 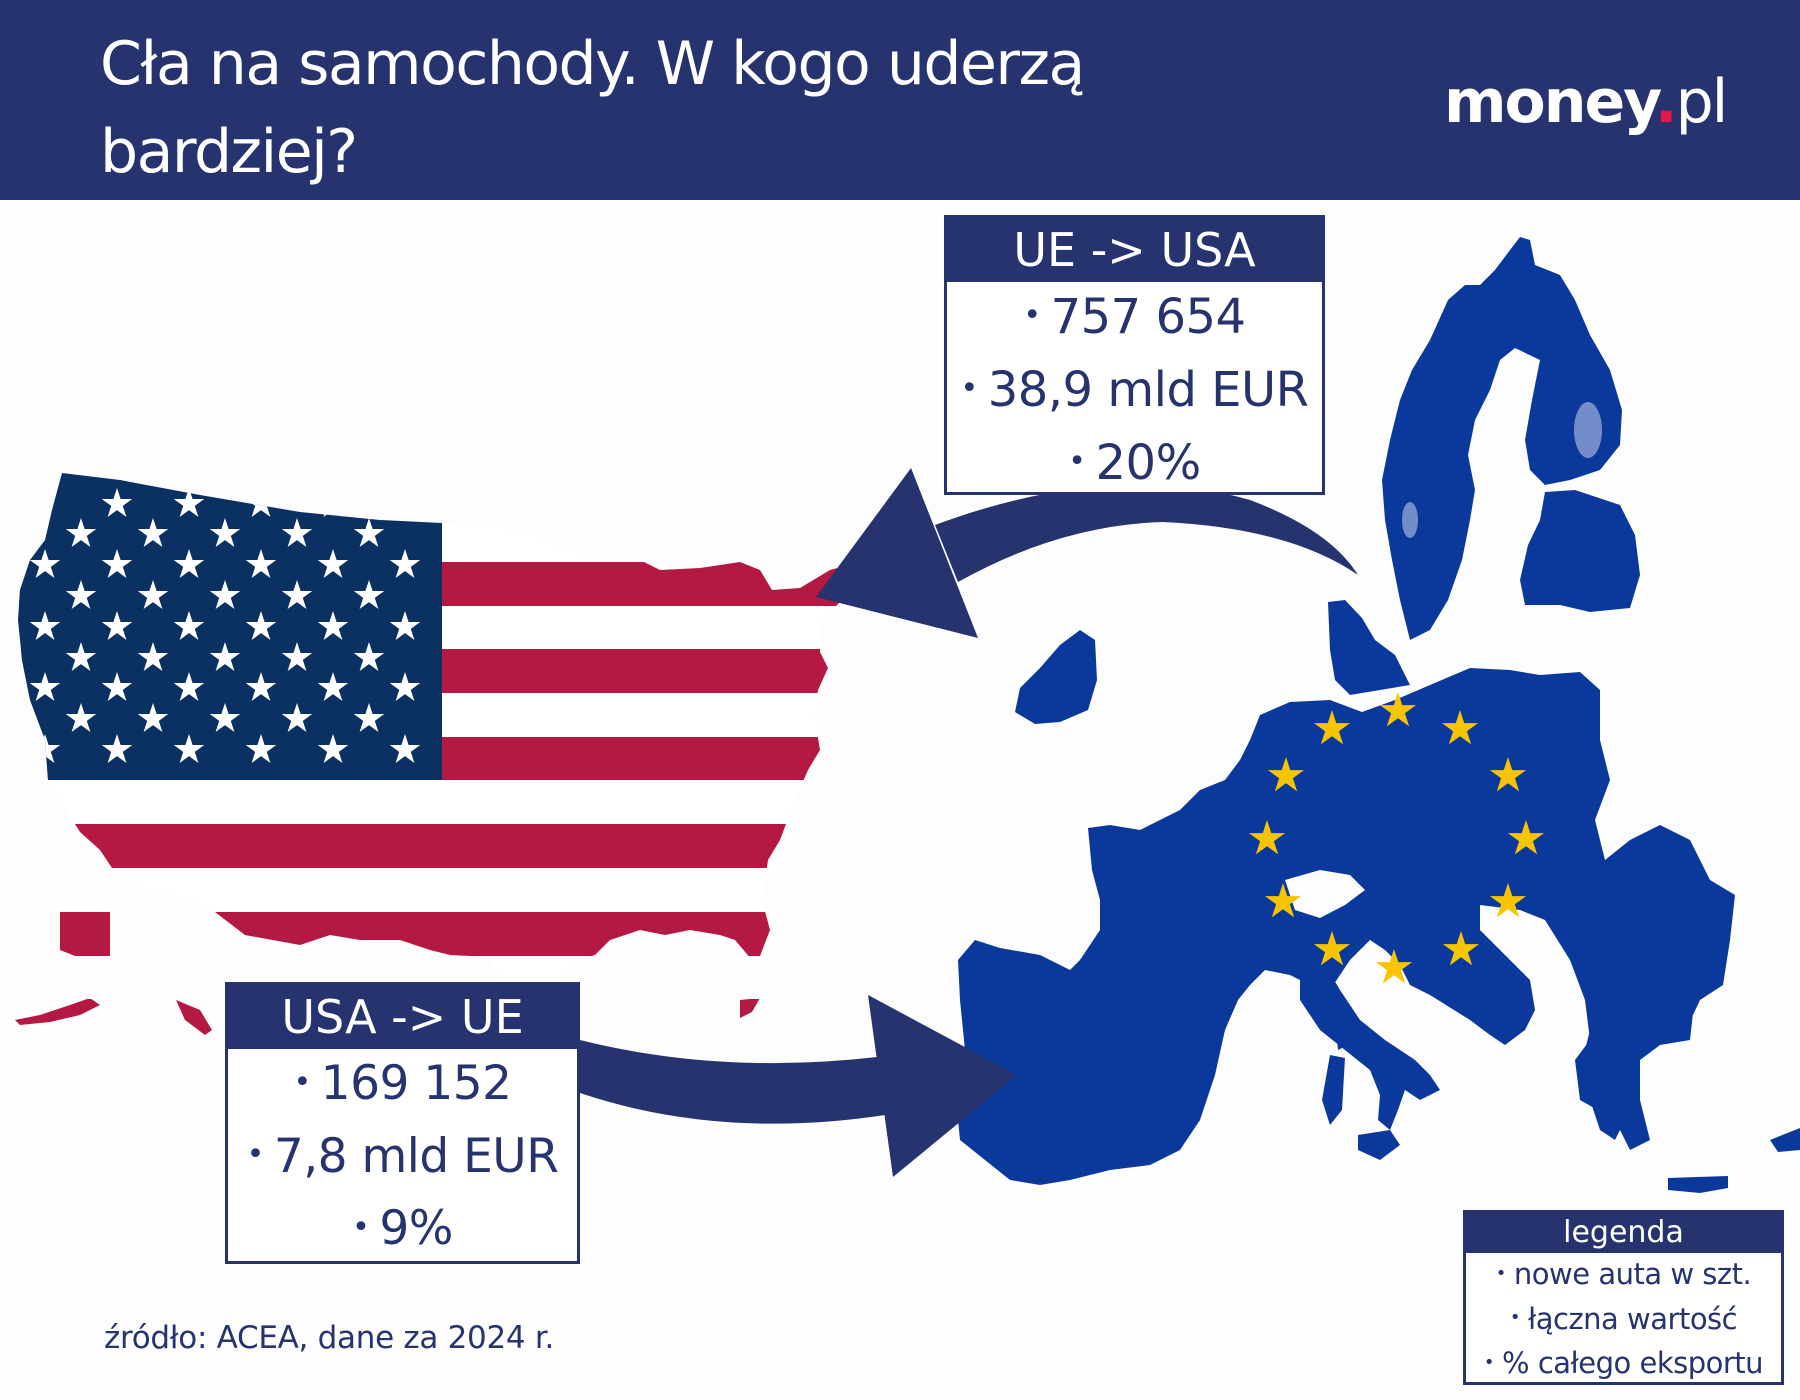 What do you see at coordinates (1702, 102) in the screenshot?
I see `brand-tld: pl` at bounding box center [1702, 102].